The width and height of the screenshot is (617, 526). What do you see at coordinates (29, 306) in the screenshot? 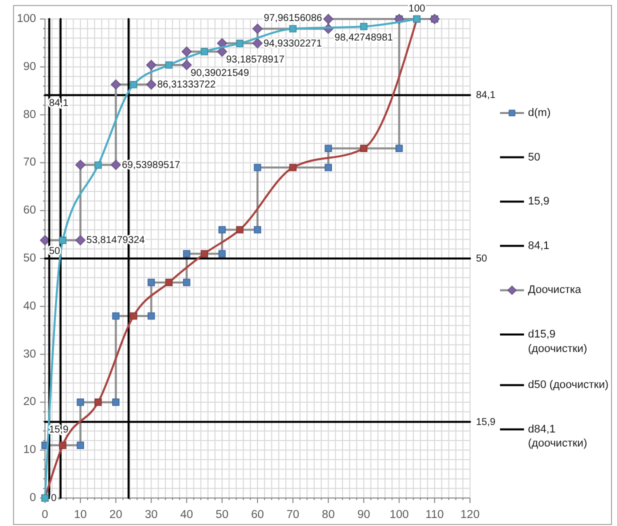
I see `y-tick-label: 40` at bounding box center [29, 306].